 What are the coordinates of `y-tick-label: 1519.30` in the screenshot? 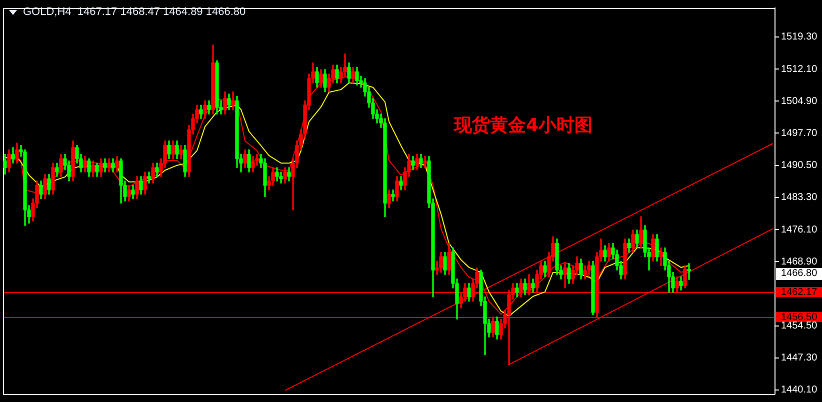 It's located at (799, 37).